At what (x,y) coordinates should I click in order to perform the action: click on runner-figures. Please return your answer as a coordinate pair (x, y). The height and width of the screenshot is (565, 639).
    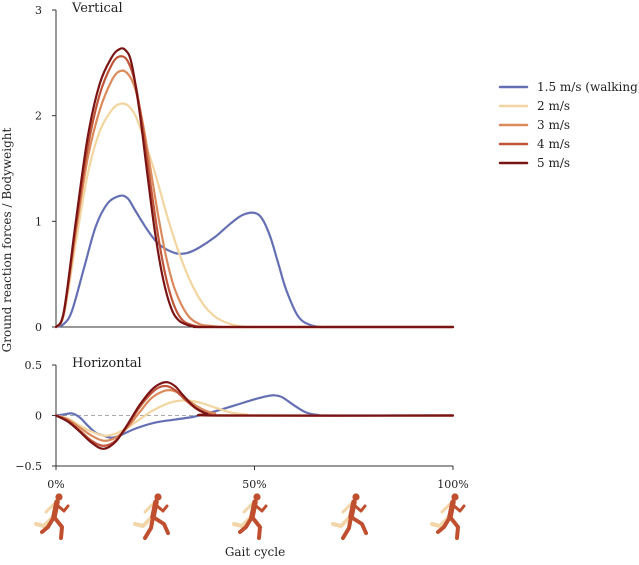
    Looking at the image, I should click on (250, 516).